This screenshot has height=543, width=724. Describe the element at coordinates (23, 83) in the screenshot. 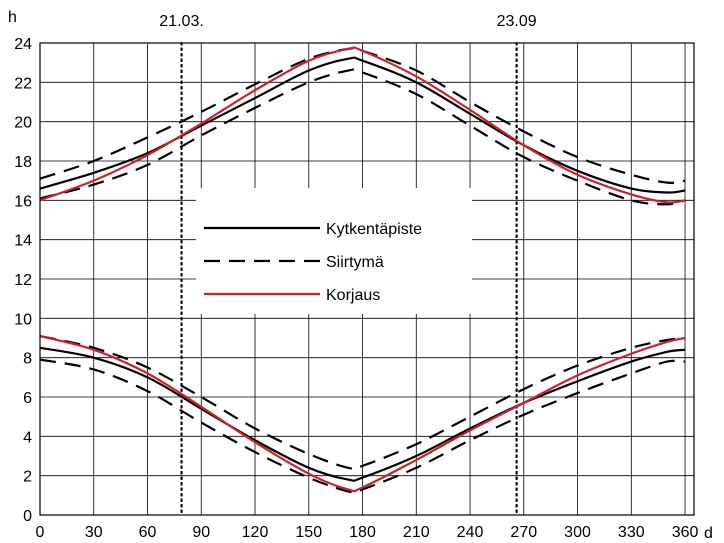

I see `y-tick-label: 22` at that location.